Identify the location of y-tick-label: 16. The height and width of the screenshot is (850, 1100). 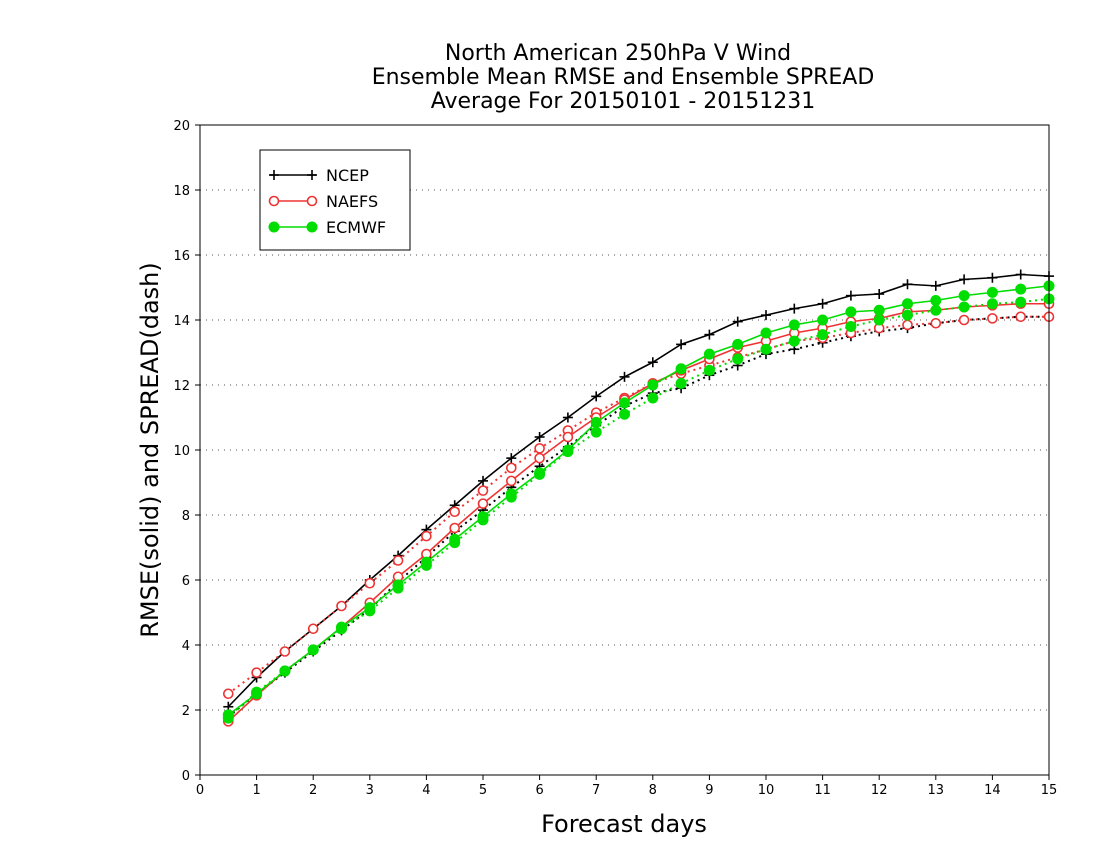
(181, 256).